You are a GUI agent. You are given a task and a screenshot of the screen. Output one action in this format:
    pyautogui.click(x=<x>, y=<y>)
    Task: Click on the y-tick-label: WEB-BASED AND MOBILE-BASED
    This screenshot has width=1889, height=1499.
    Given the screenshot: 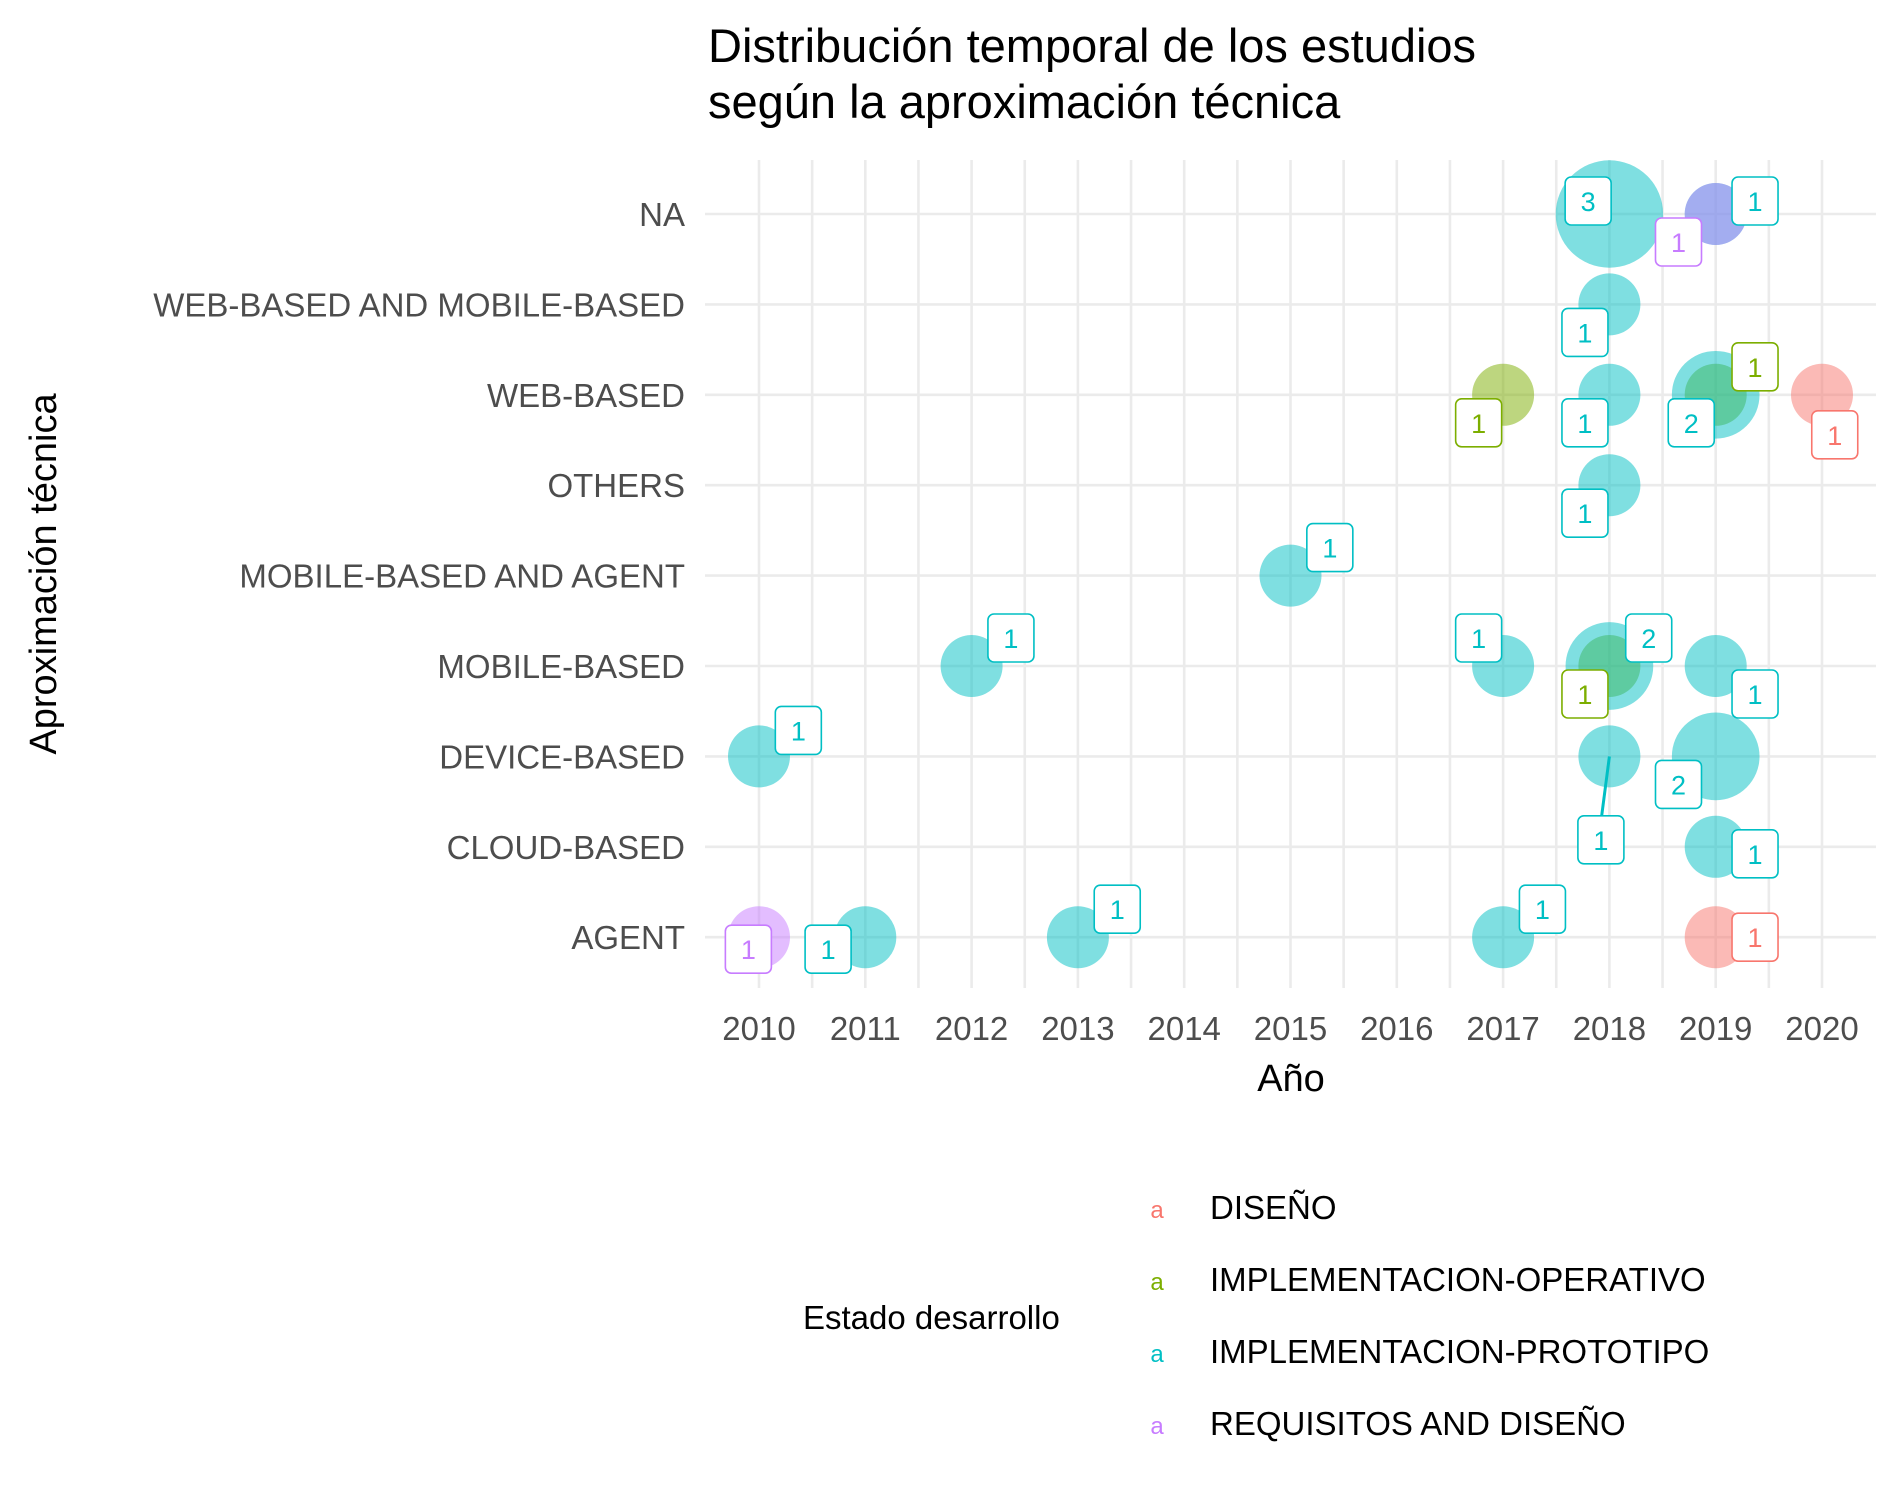 What is the action you would take?
    pyautogui.click(x=419, y=304)
    